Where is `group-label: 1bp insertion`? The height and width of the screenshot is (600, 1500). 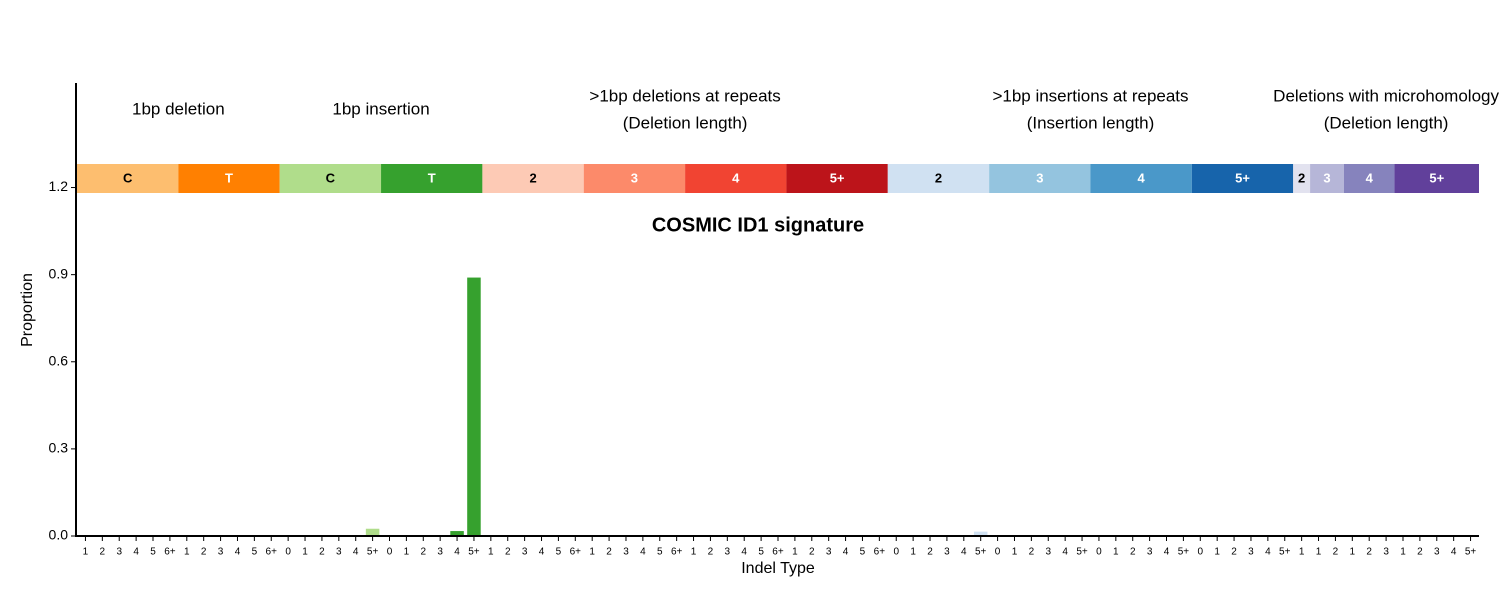
group-label: 1bp insertion is located at coordinates (380, 108).